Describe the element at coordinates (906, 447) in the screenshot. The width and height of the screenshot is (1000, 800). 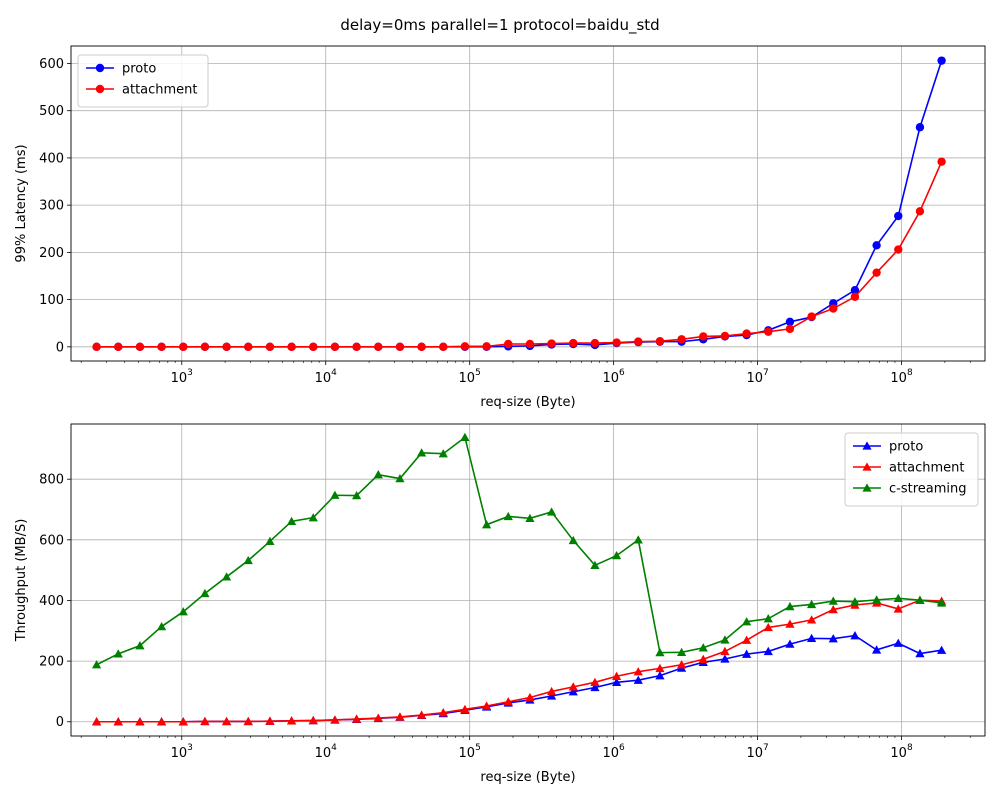
I see `legend-label: proto` at that location.